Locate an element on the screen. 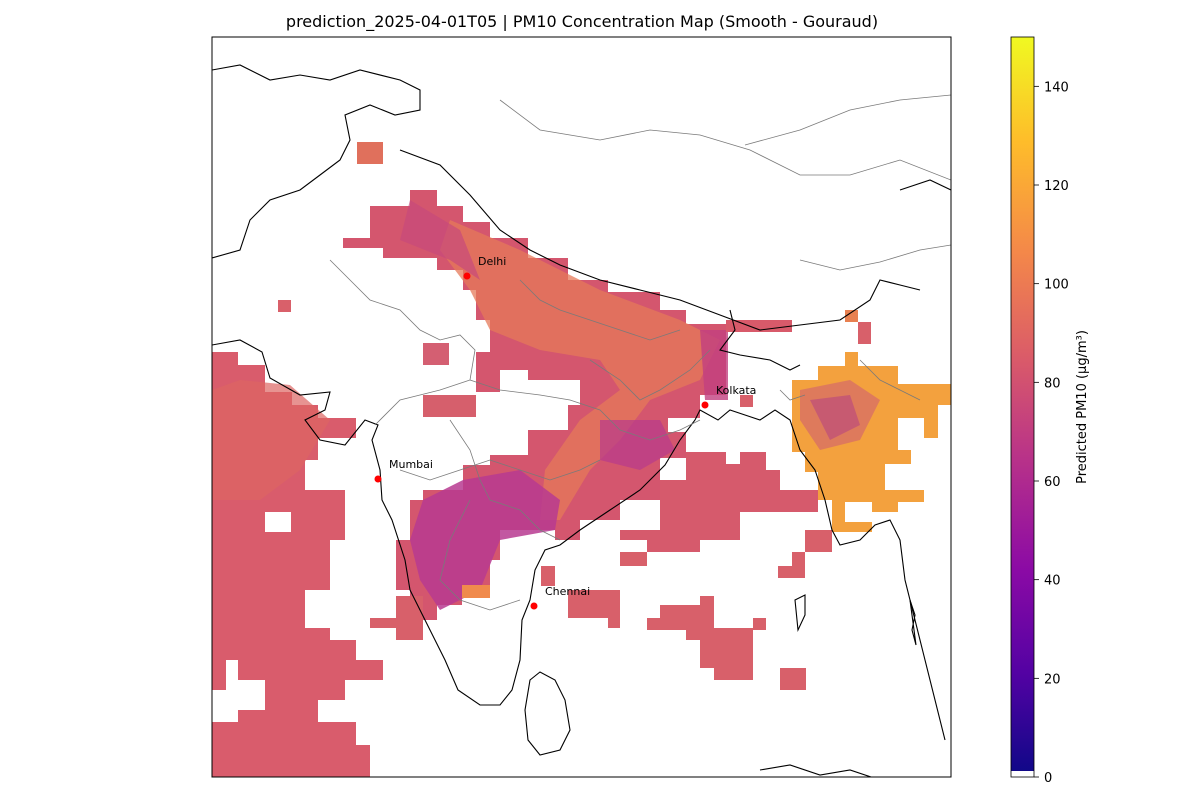  colorbar-tick-label: 0 is located at coordinates (1048, 778).